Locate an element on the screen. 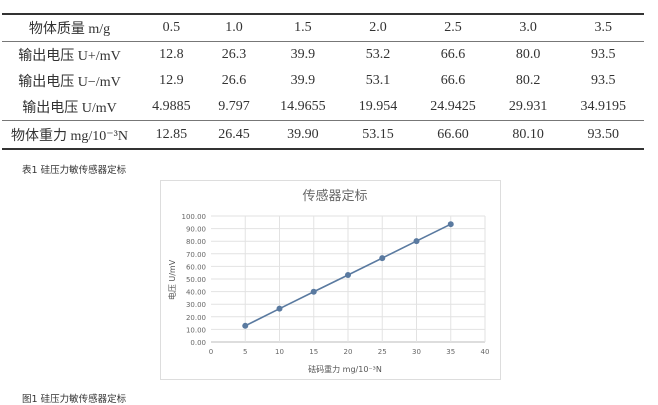 This screenshot has width=658, height=405. table-cell: 2.0 is located at coordinates (378, 27).